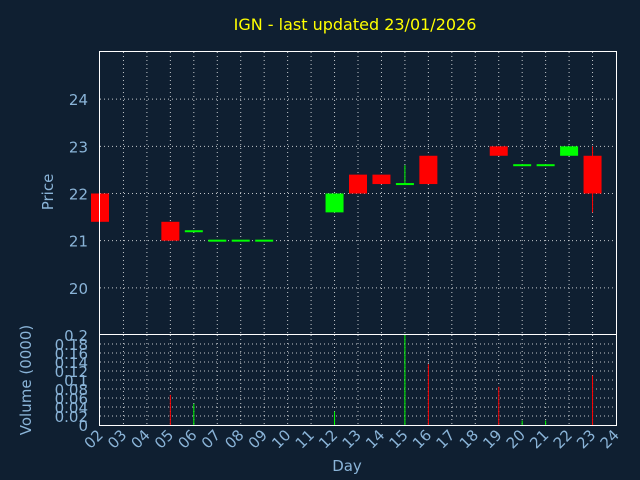 This screenshot has height=480, width=640. I want to click on volume-tick-labels: 00.020.040.060.080.10.120.140.160.180.2, so click(71, 381).